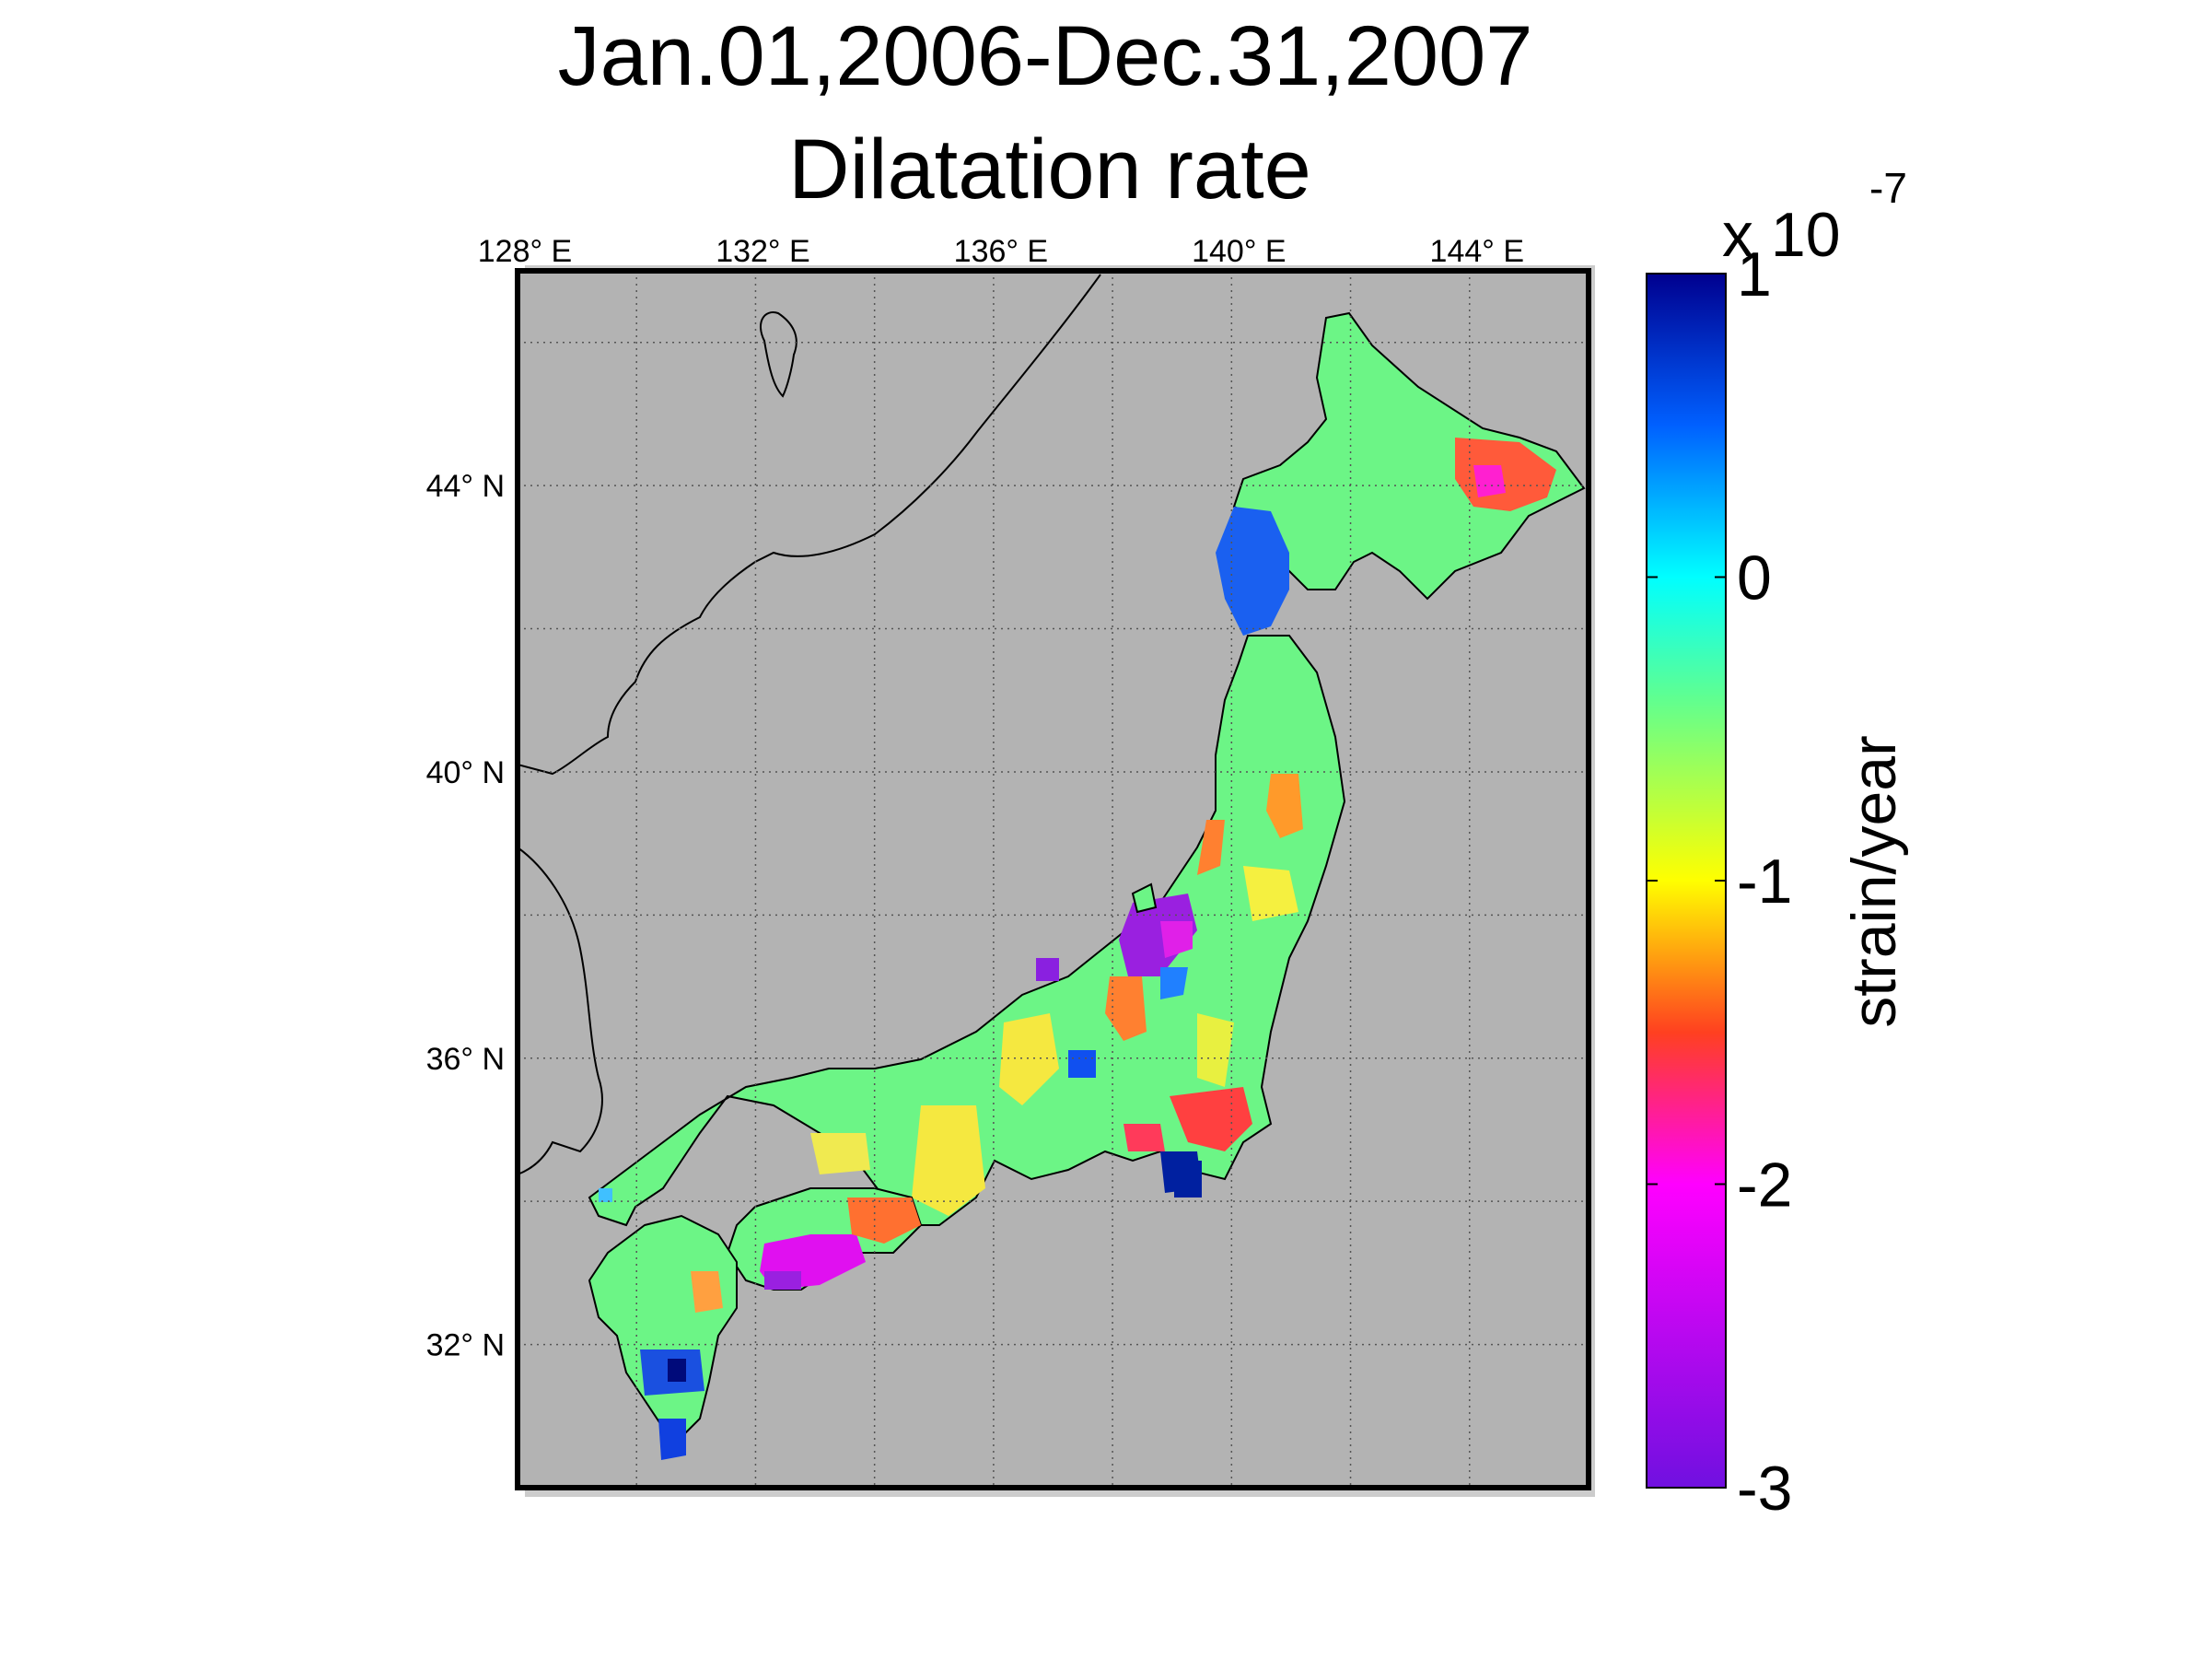  What do you see at coordinates (1253, 571) in the screenshot?
I see `hokkaido-southwest-blue` at bounding box center [1253, 571].